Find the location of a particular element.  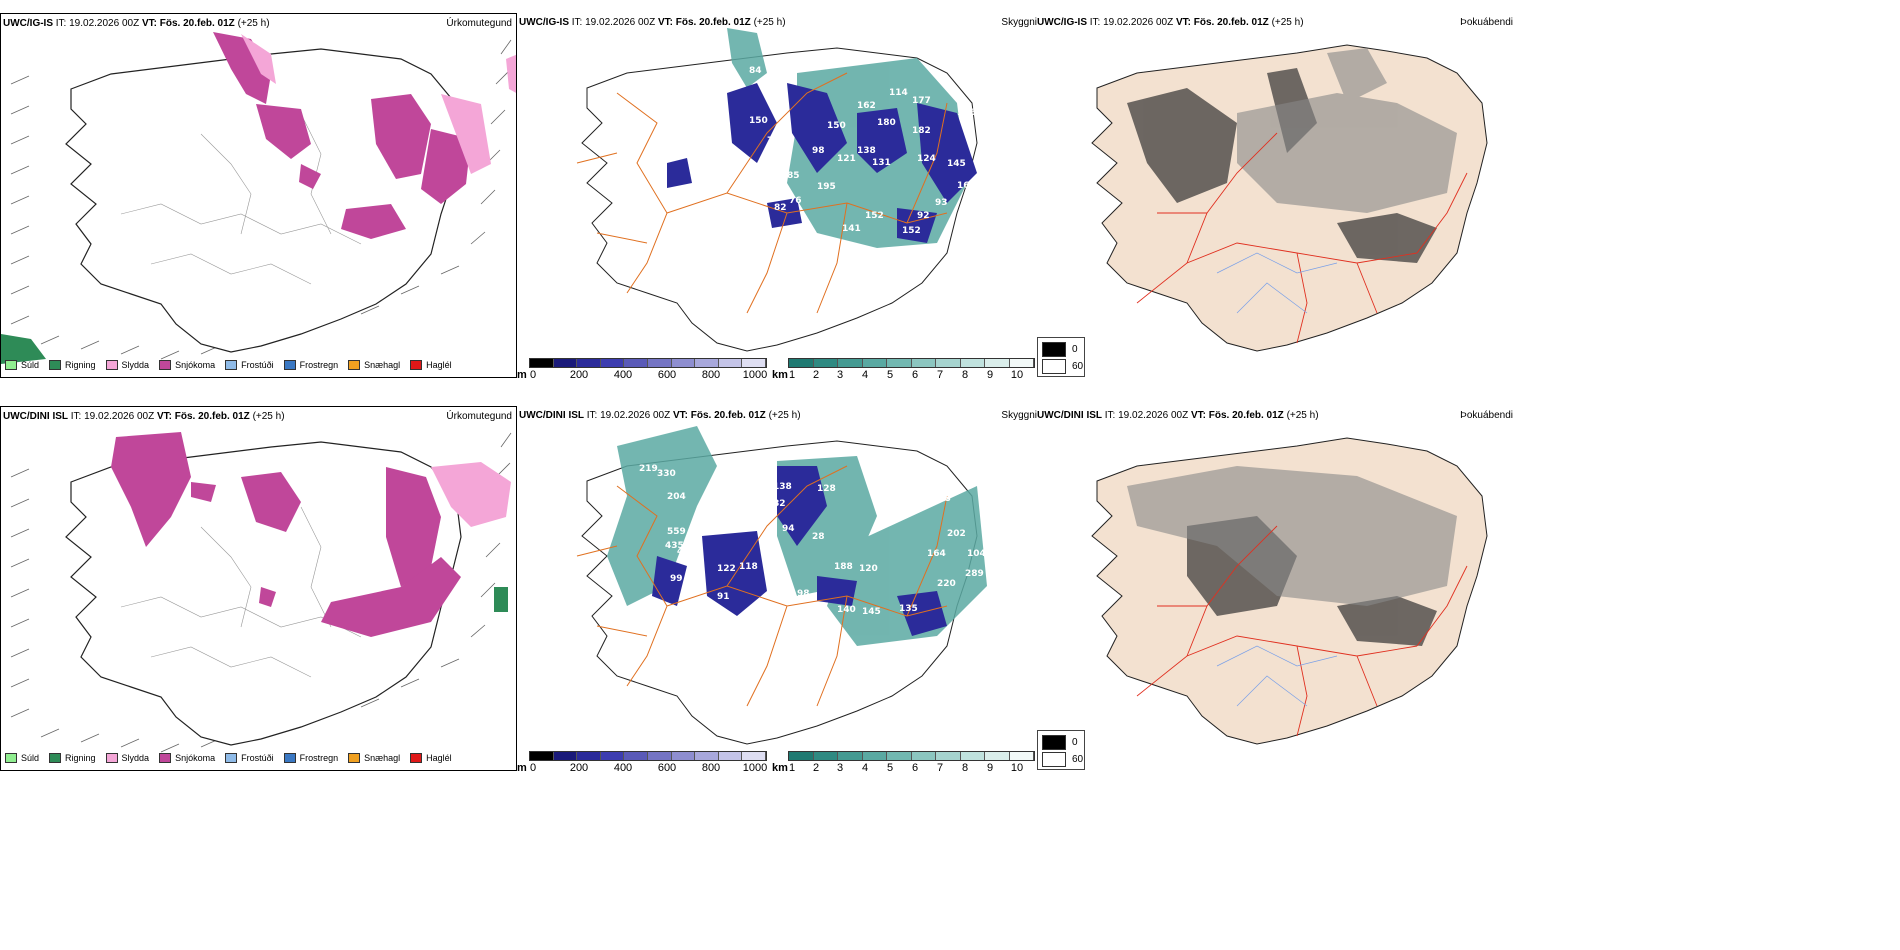

colorbar-tick: 800 is located at coordinates (711, 766).